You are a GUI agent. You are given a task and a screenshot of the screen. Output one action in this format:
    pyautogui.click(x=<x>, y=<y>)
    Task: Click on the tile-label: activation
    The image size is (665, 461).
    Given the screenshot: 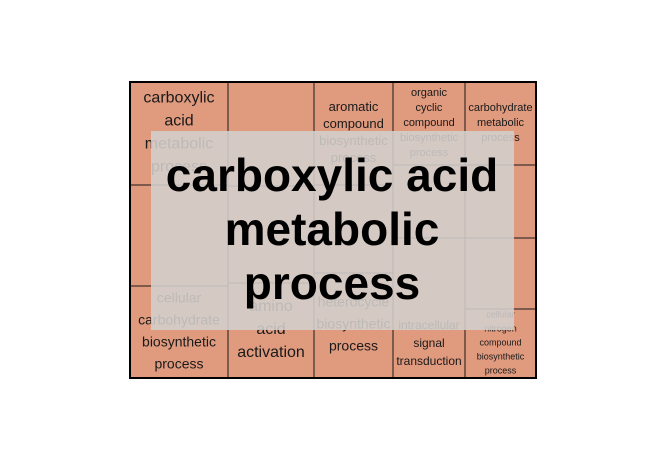 What is the action you would take?
    pyautogui.click(x=271, y=352)
    